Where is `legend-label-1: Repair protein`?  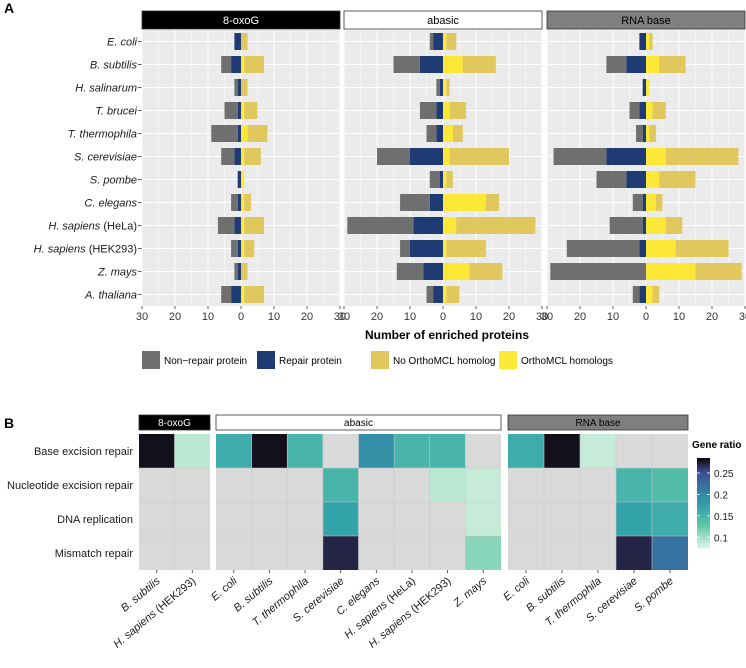 legend-label-1: Repair protein is located at coordinates (310, 361).